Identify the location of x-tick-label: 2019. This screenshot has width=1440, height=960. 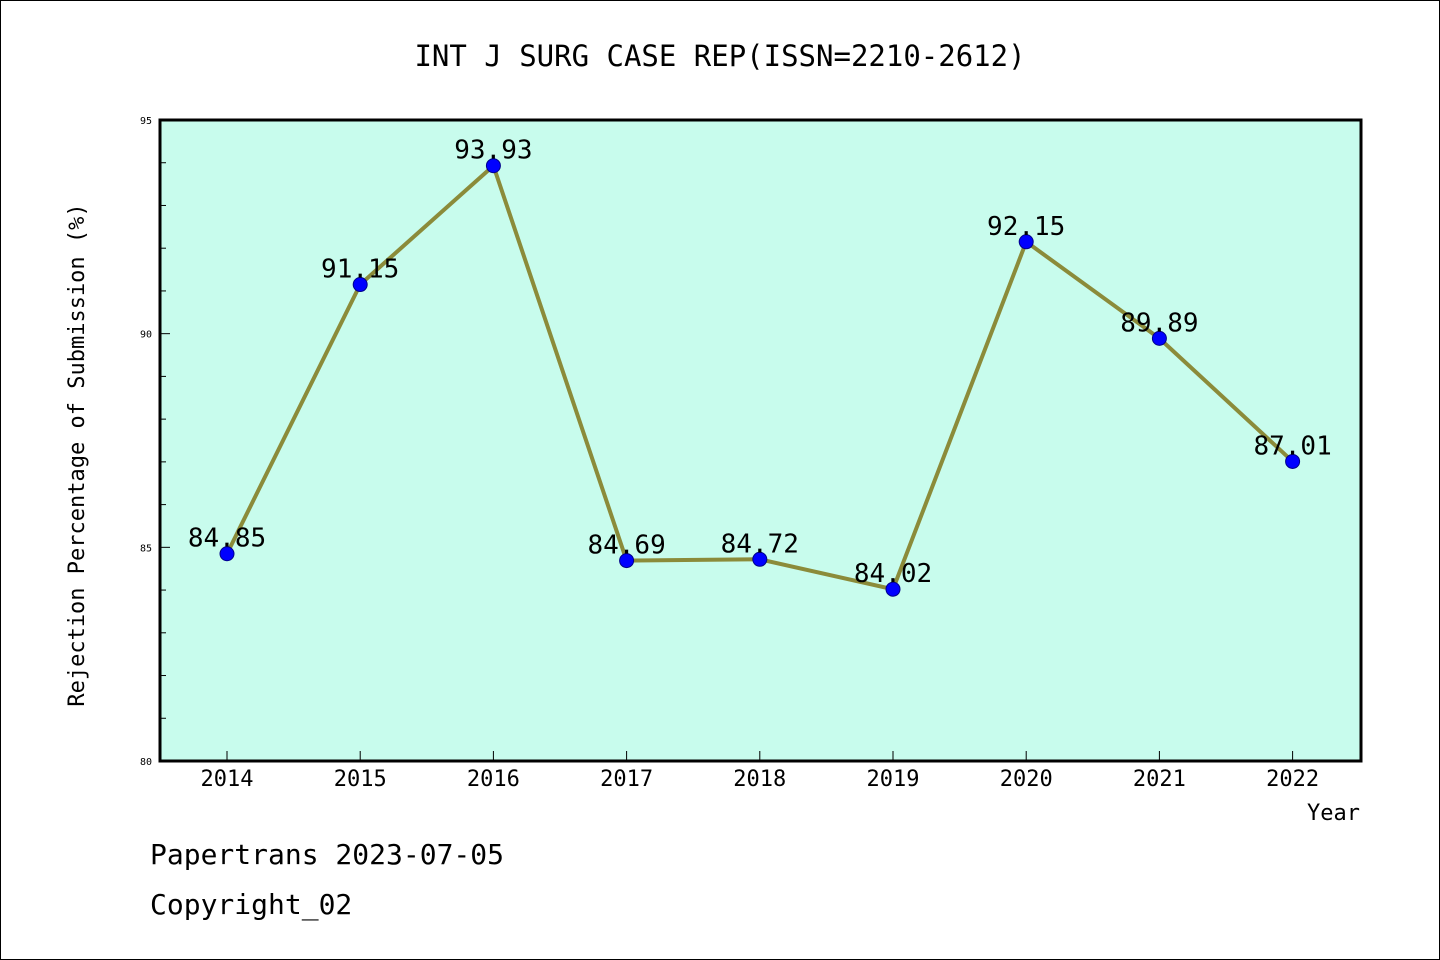
(893, 779).